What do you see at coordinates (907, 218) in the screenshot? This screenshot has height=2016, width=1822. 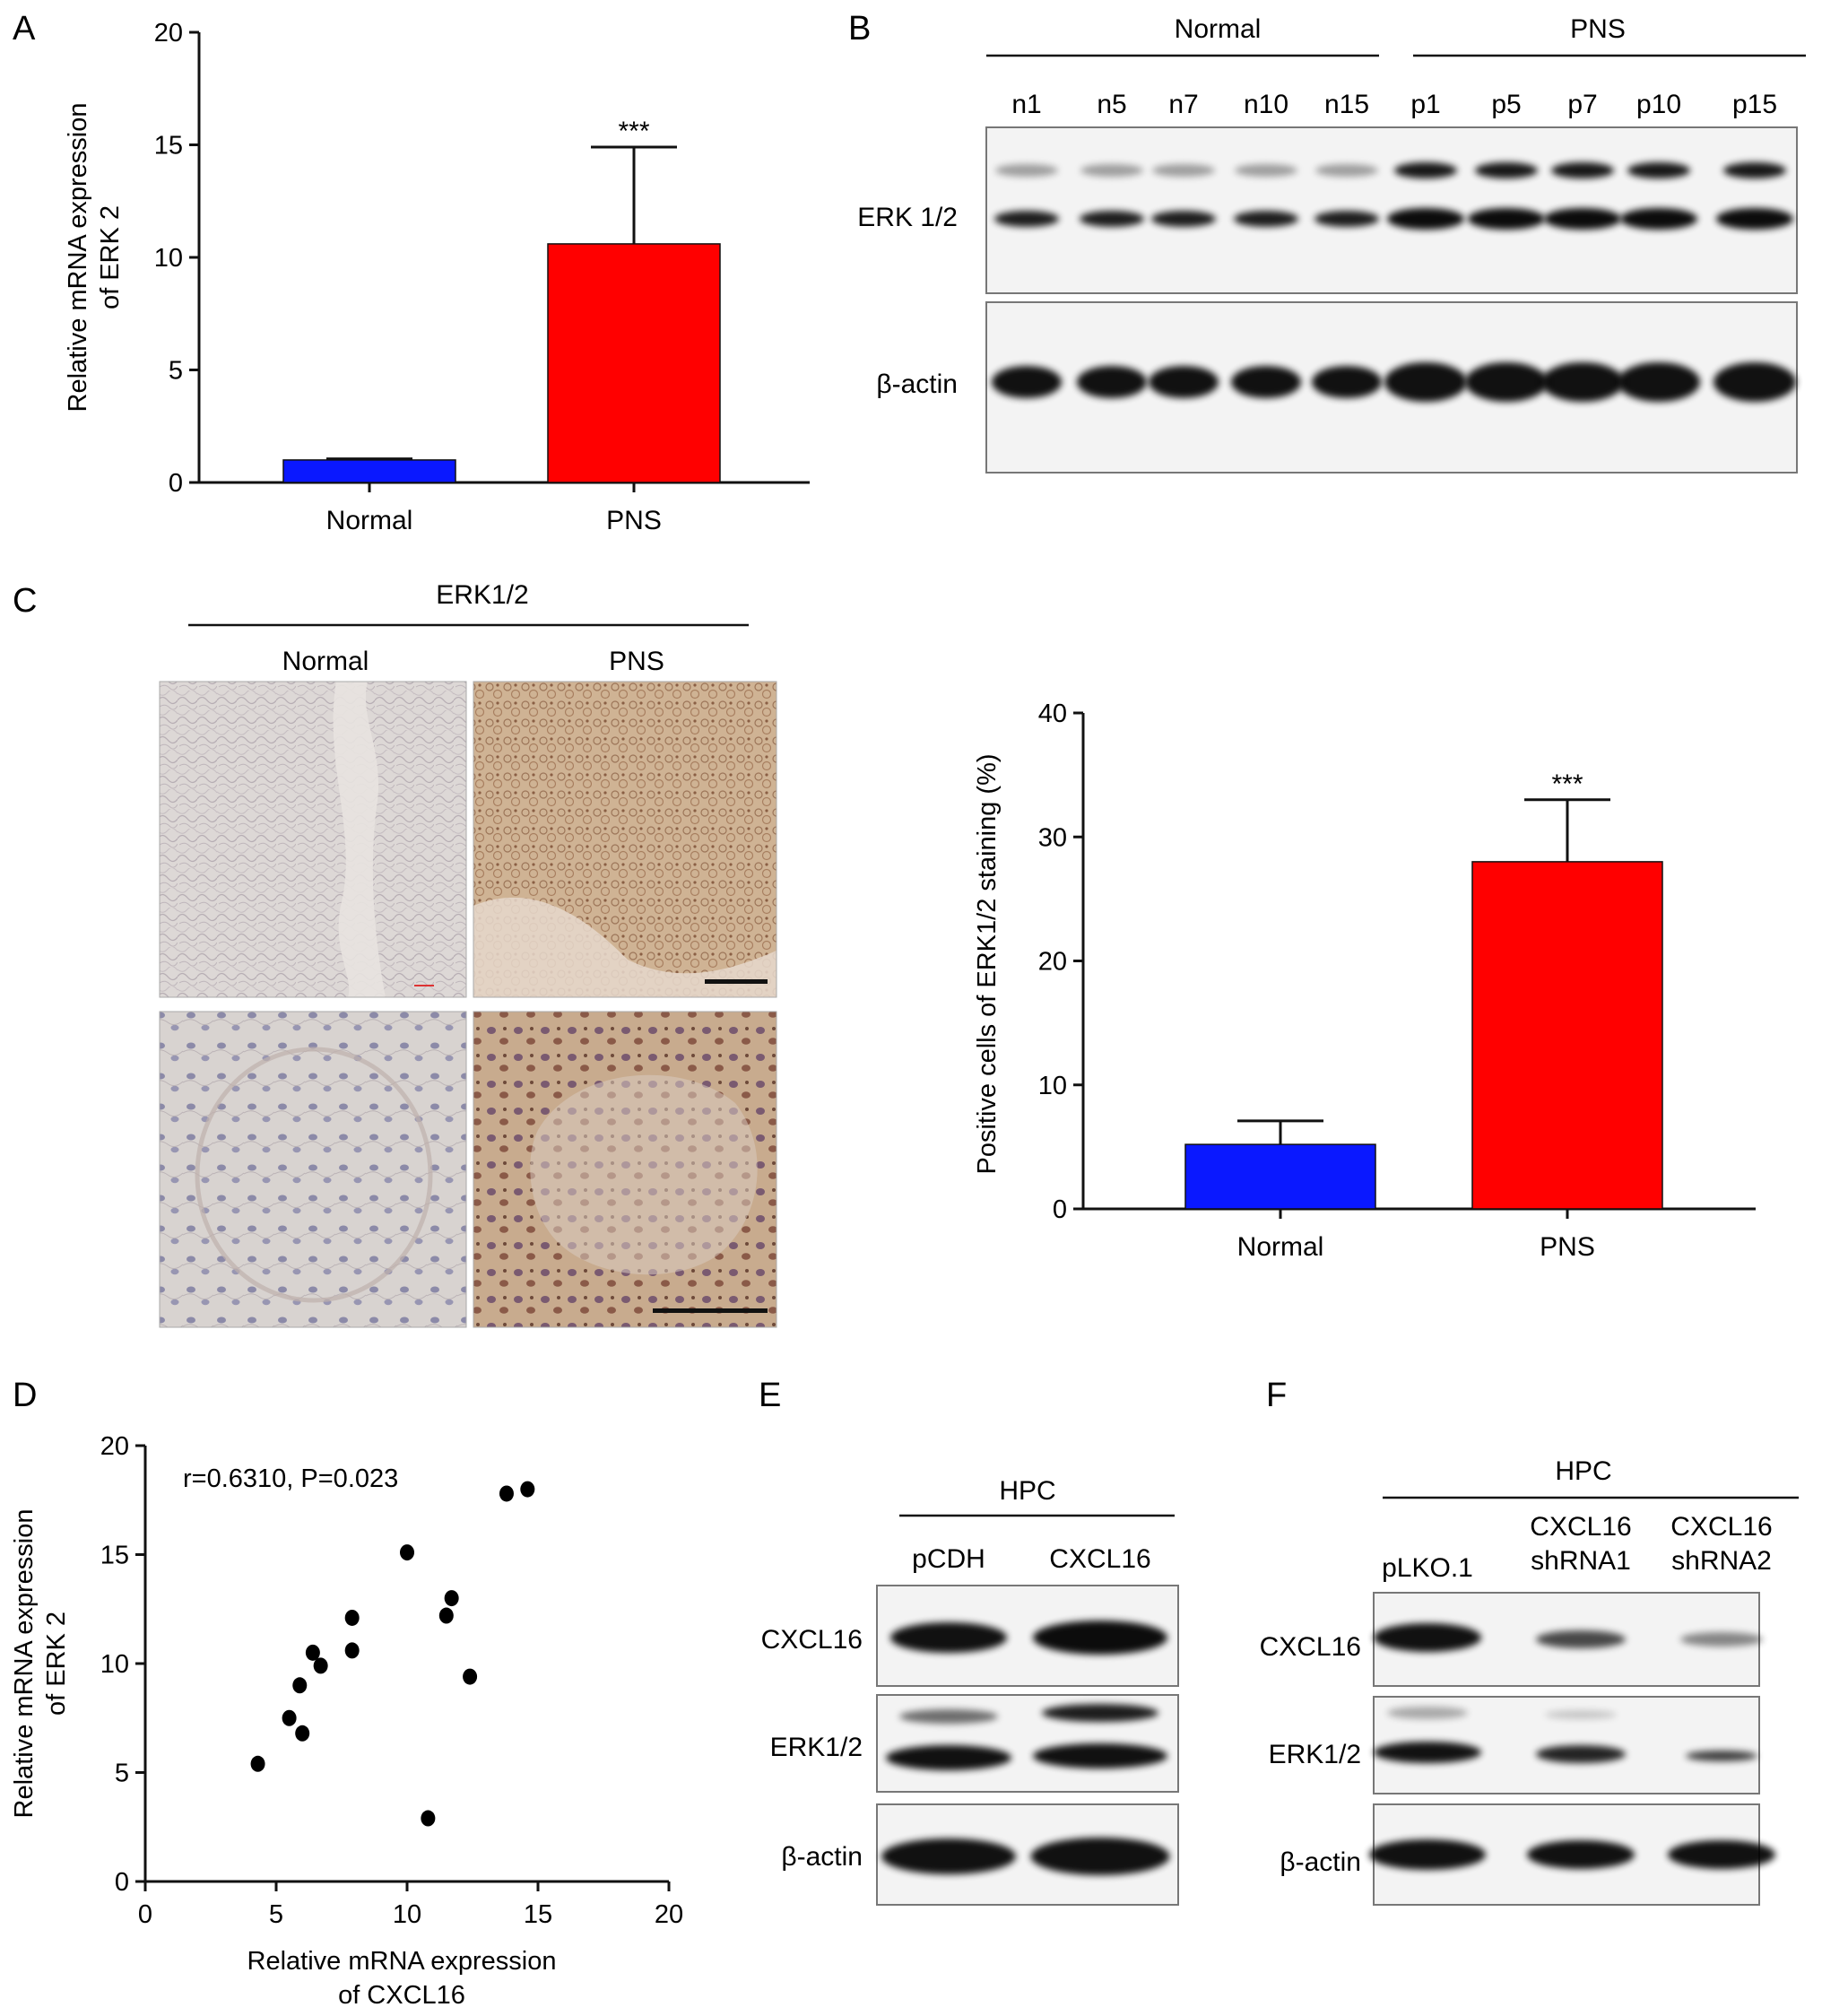 I see `row-label-erk: ERK 1/2` at bounding box center [907, 218].